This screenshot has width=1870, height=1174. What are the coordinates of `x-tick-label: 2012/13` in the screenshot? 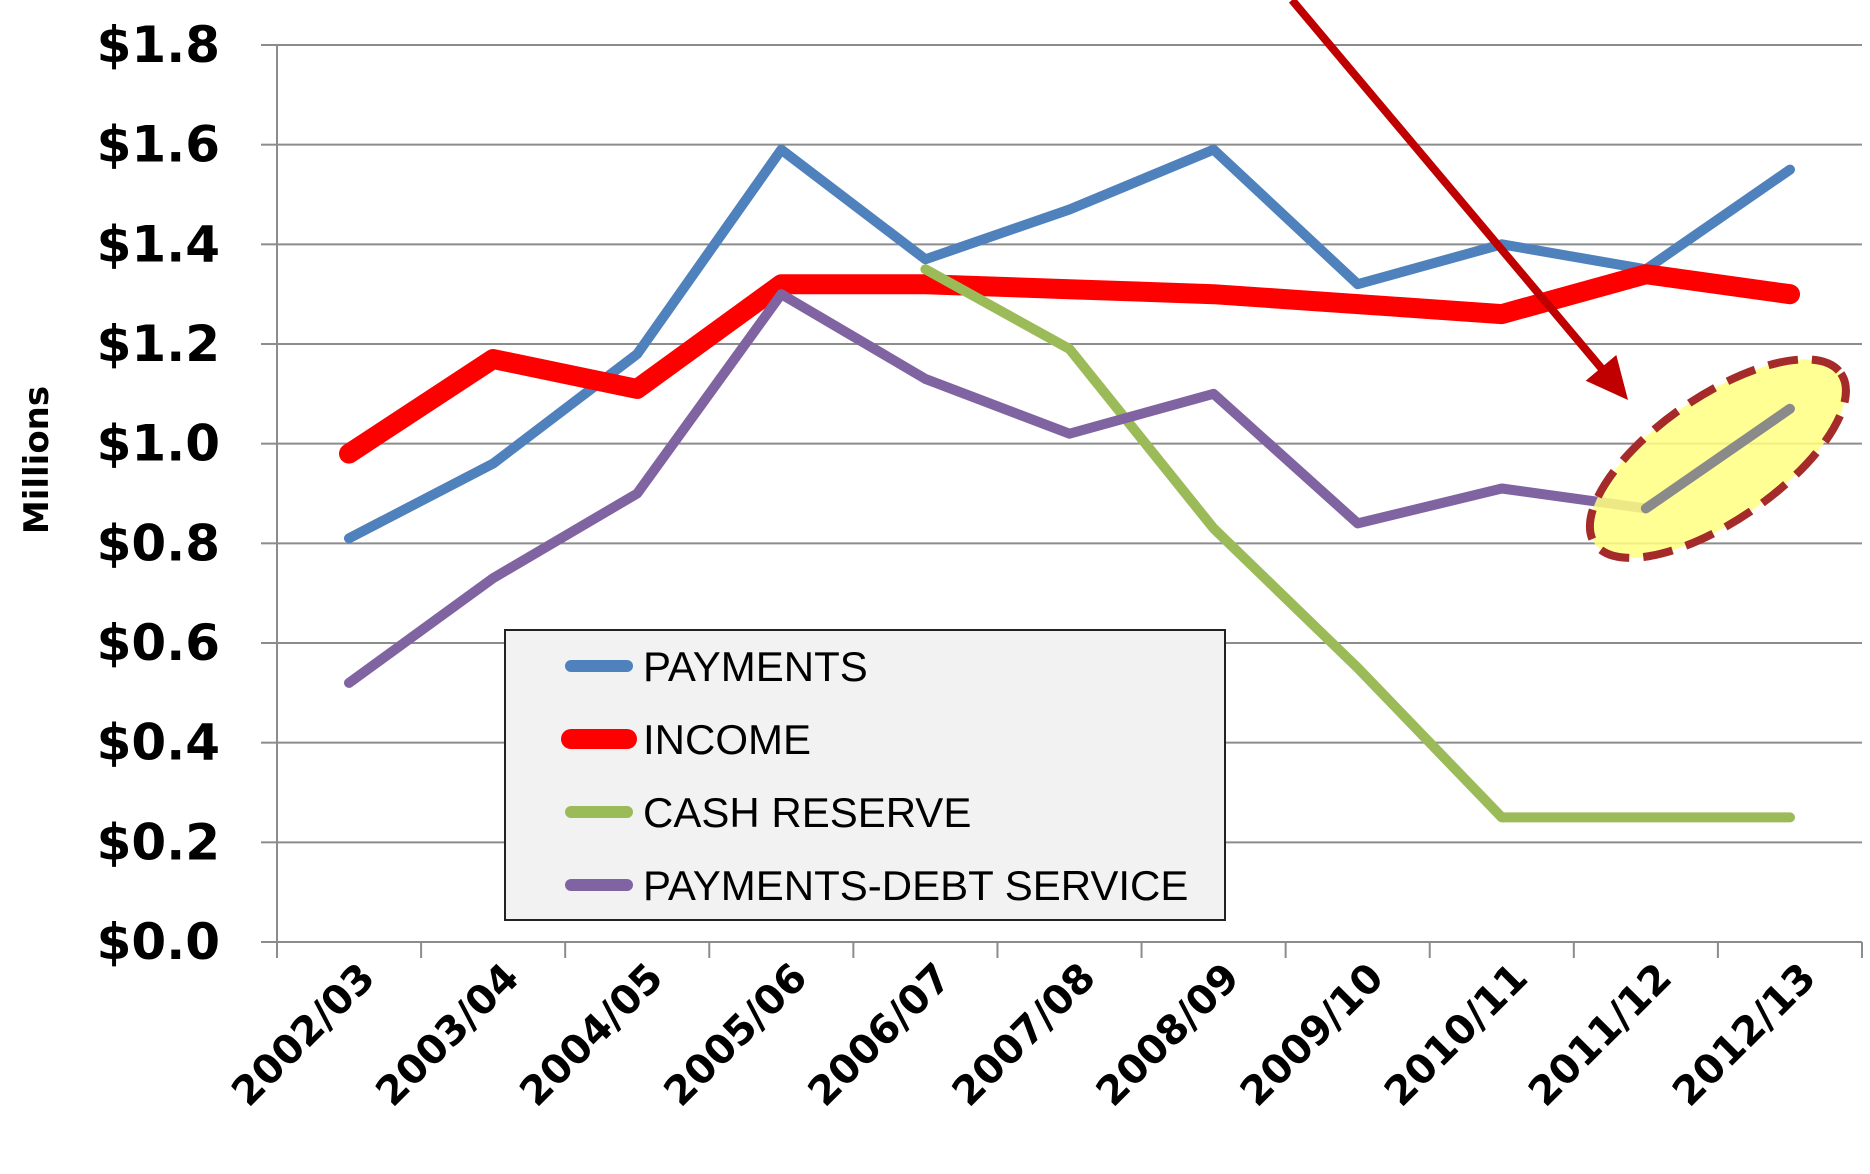 It's located at (1744, 1035).